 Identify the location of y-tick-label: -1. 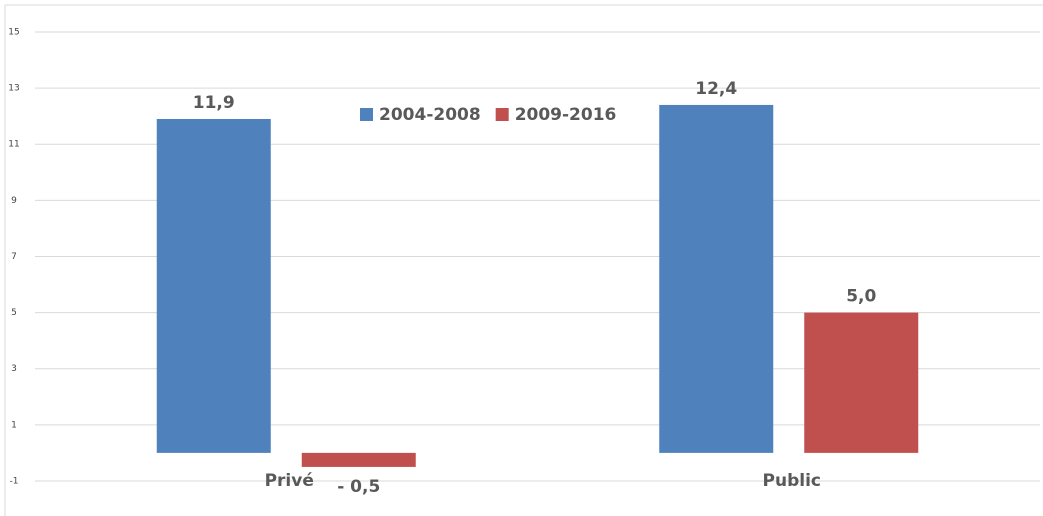
(14, 481).